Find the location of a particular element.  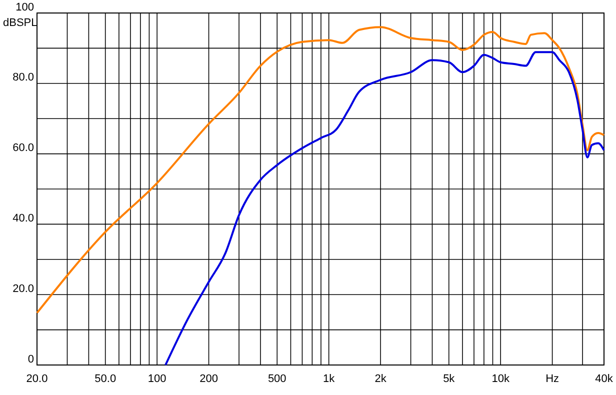

x-tick-label: 100 is located at coordinates (157, 378).